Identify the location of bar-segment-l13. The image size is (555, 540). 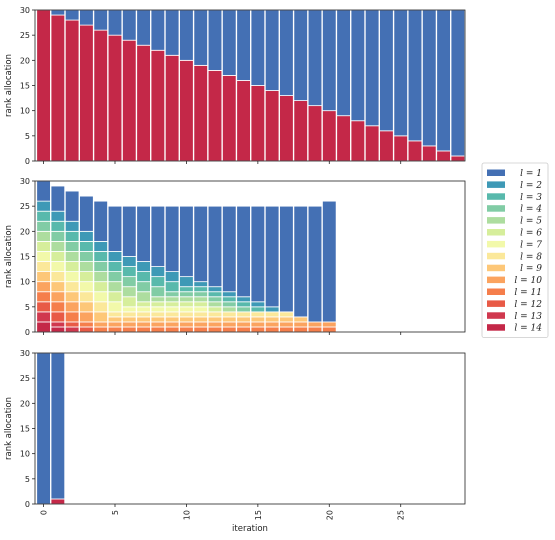
(72, 329).